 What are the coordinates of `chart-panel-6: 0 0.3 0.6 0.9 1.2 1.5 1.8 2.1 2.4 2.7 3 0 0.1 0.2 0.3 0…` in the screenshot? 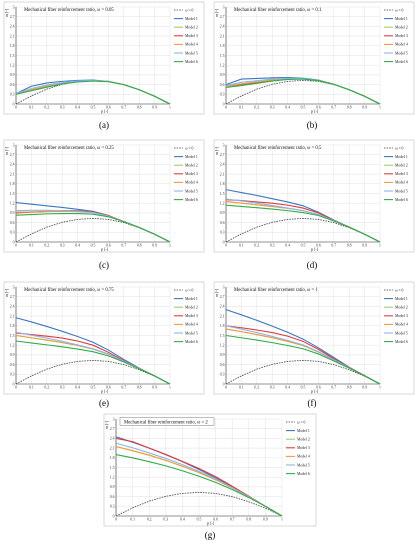 It's located at (314, 344).